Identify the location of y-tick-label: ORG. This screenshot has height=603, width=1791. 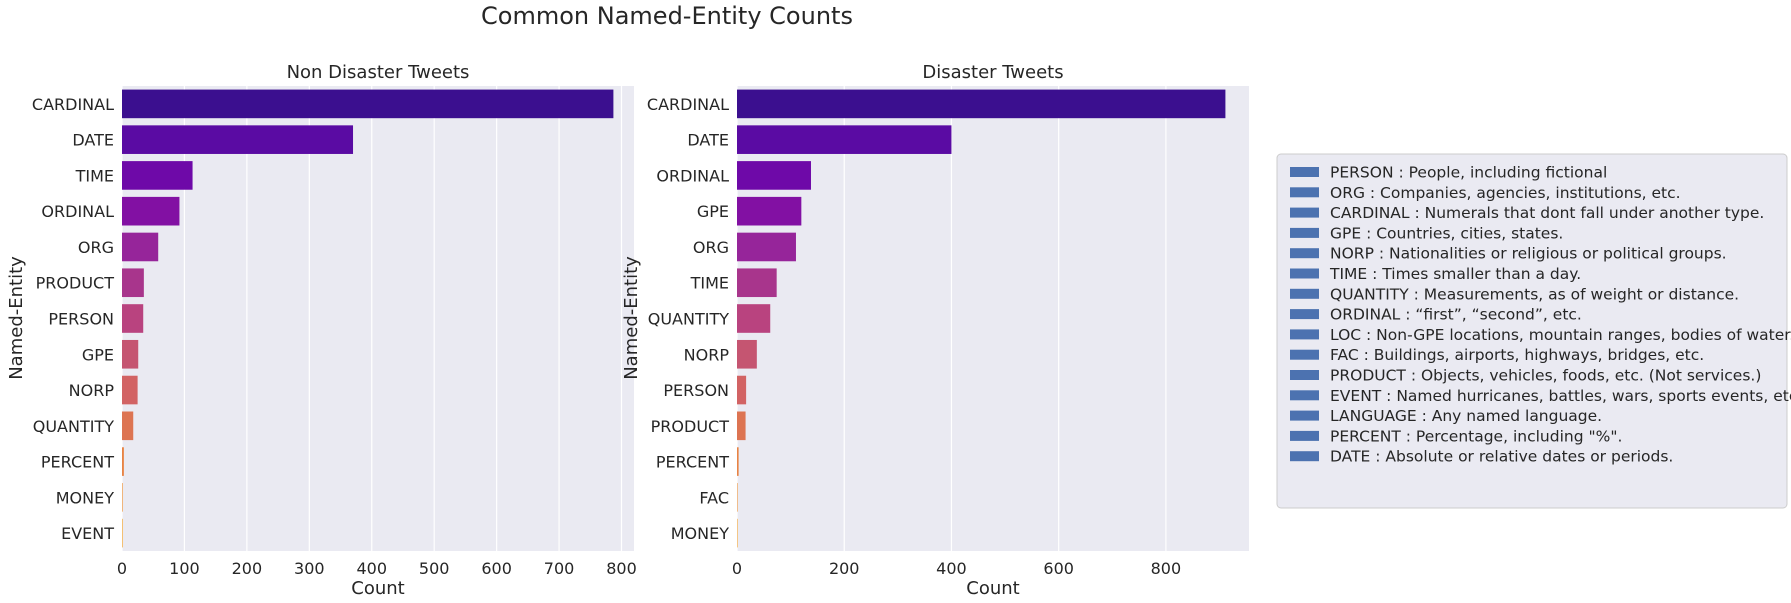
(711, 247).